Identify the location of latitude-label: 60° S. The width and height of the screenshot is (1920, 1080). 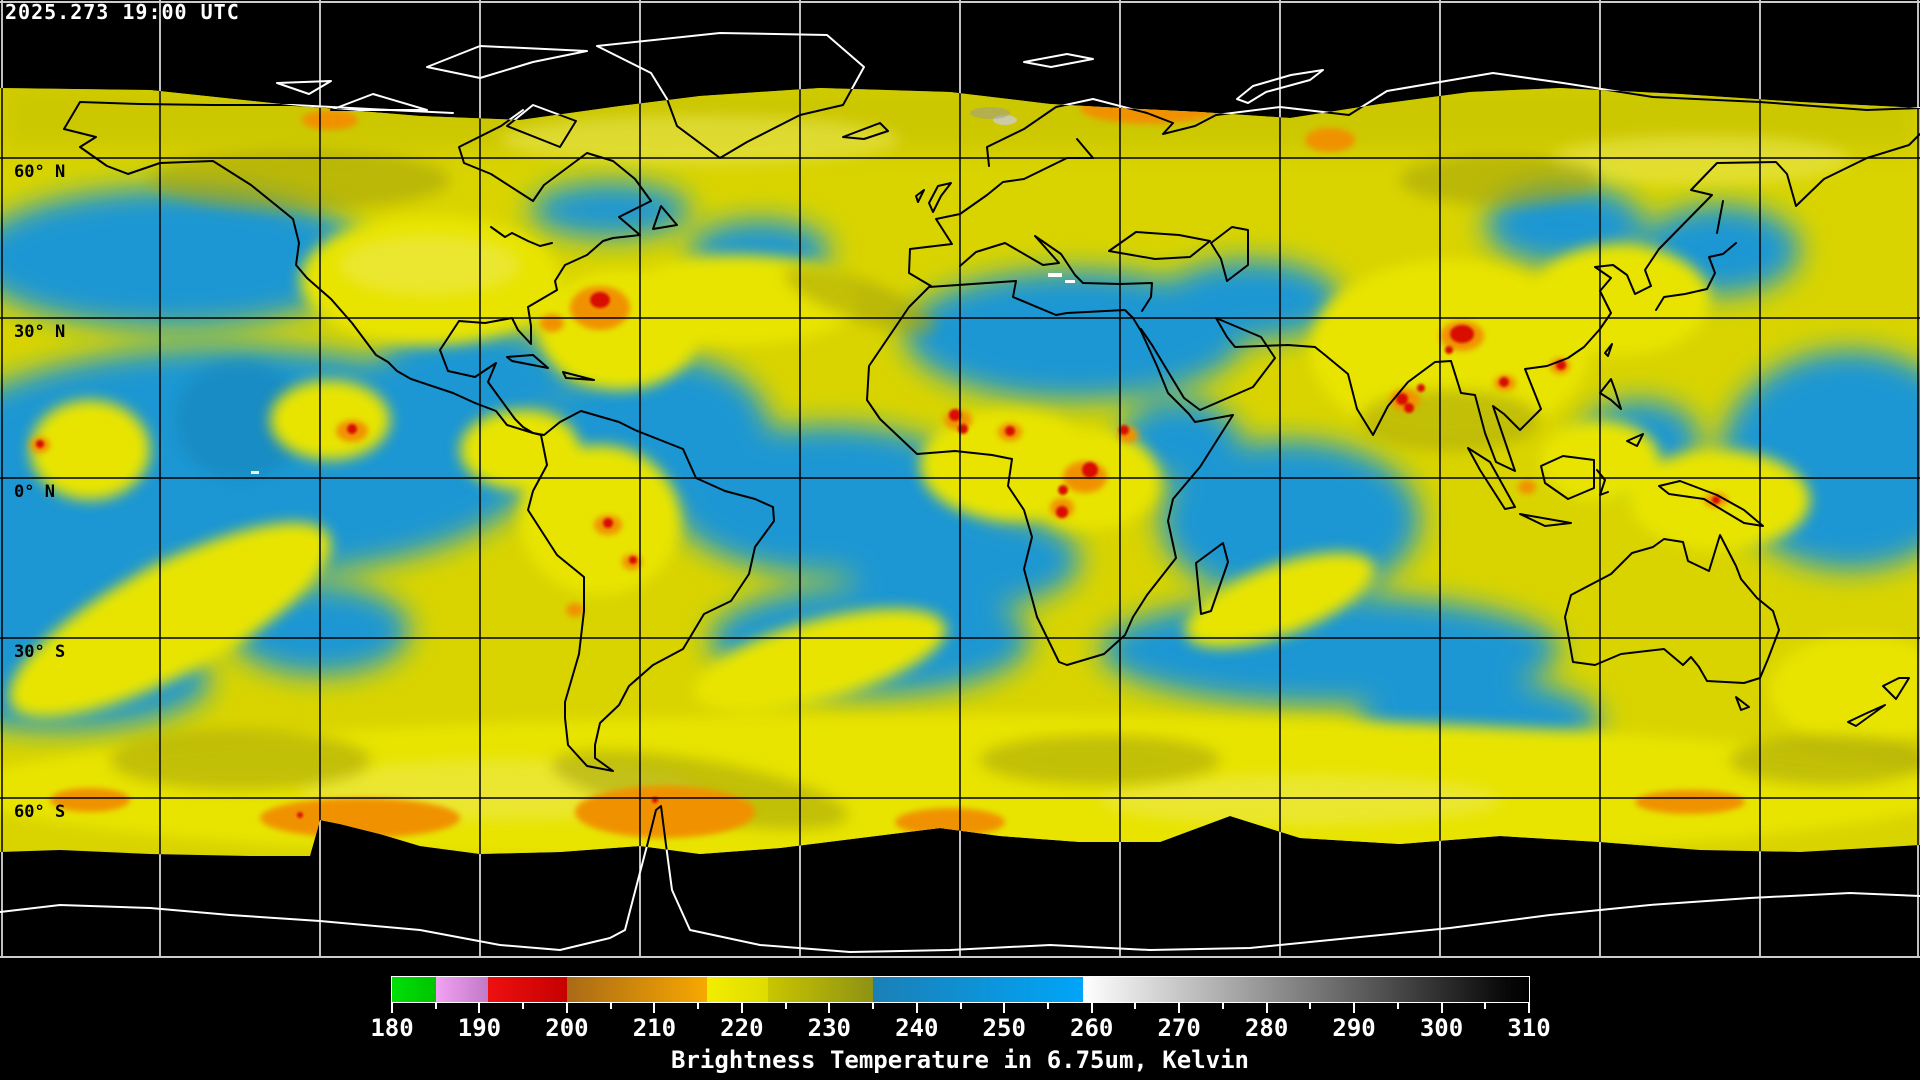
(40, 812).